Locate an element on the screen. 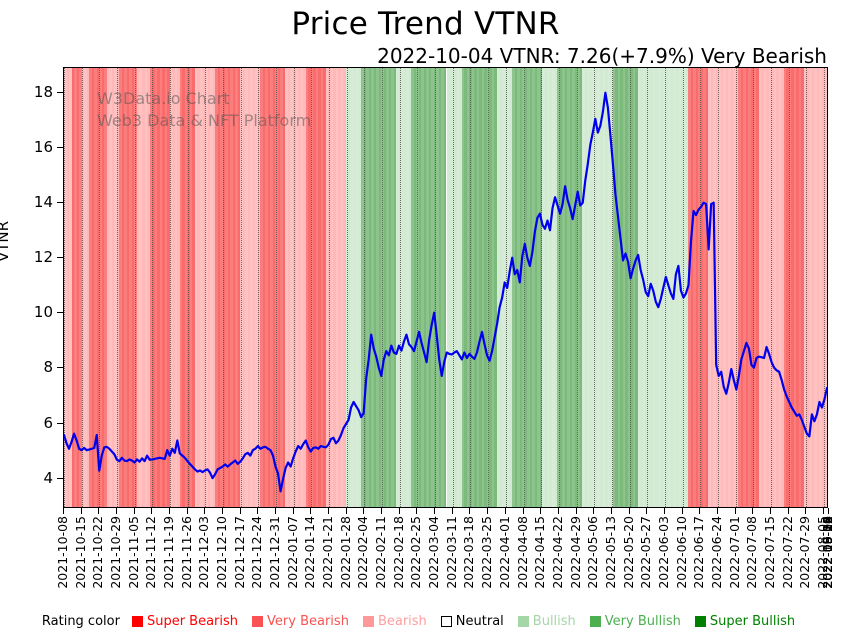  x-tick-label: 2021-10-22 is located at coordinates (98, 552).